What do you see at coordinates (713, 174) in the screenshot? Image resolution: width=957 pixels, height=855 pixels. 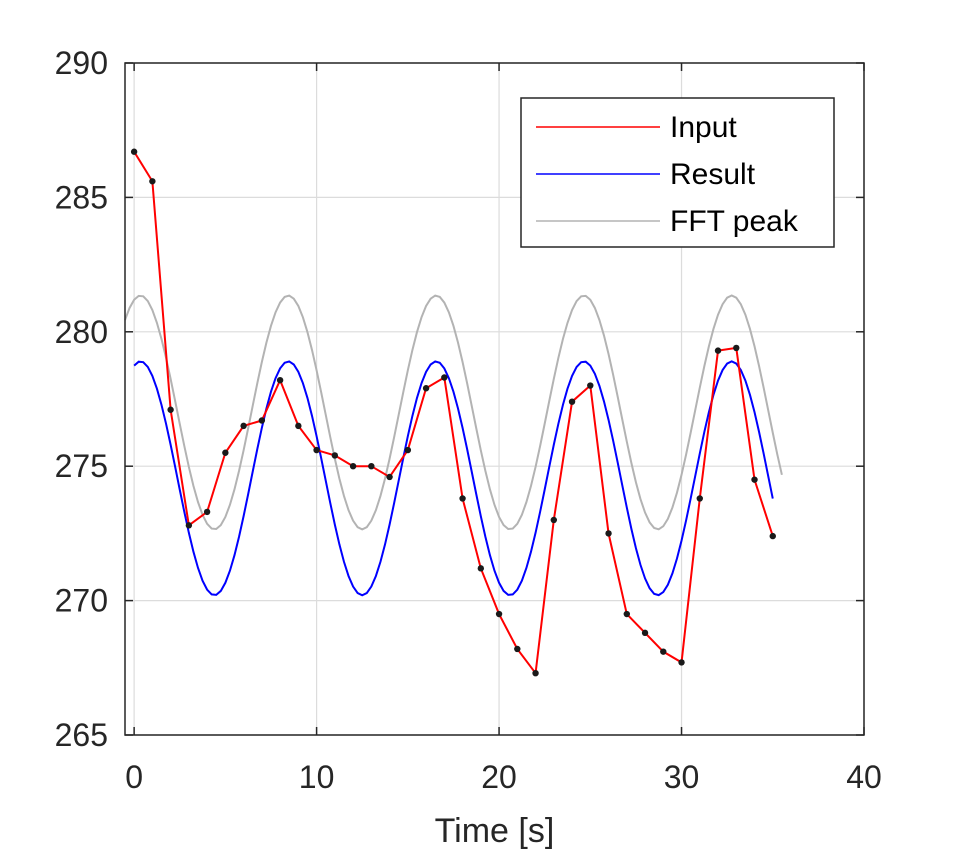 I see `legend-label-result: Result` at bounding box center [713, 174].